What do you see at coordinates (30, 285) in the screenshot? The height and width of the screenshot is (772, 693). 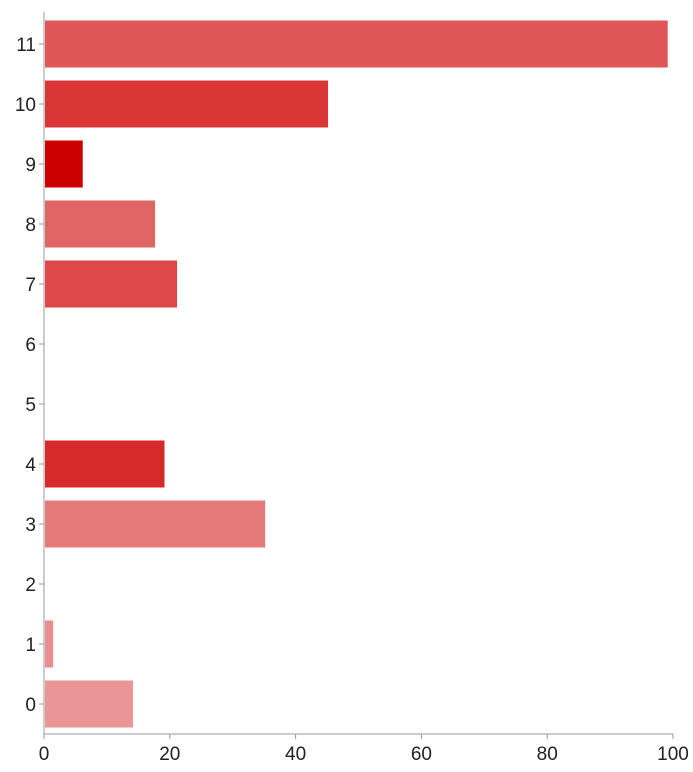 I see `y-tick-label-7: 7` at bounding box center [30, 285].